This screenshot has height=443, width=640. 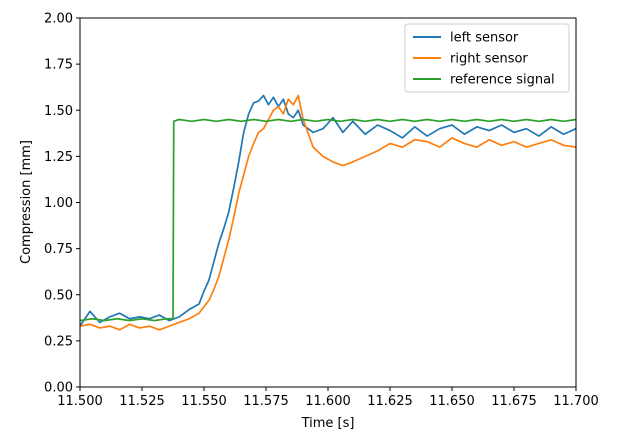 What do you see at coordinates (58, 111) in the screenshot?
I see `y-tick-label: 1.50` at bounding box center [58, 111].